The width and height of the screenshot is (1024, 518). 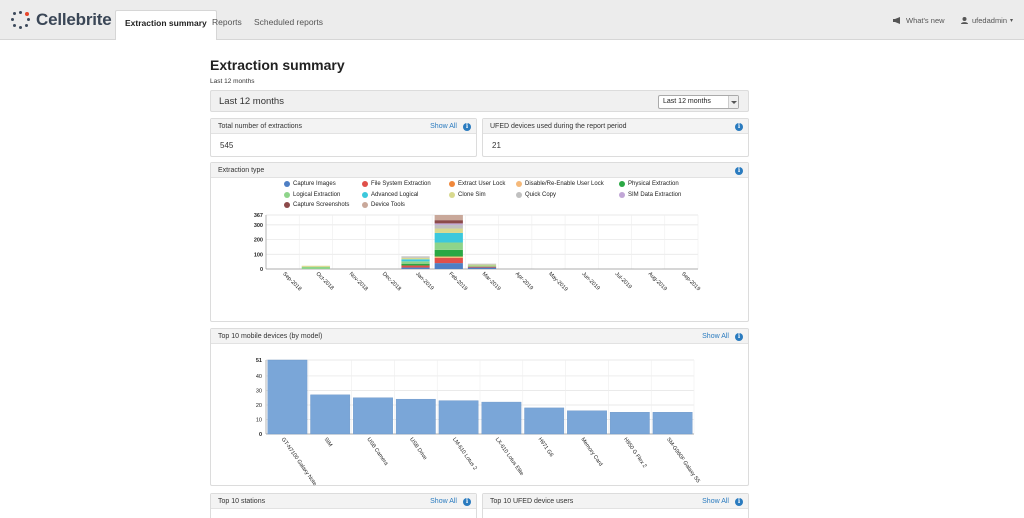 What do you see at coordinates (312, 194) in the screenshot?
I see `legend-item-logical-extraction: Logical Extraction` at bounding box center [312, 194].